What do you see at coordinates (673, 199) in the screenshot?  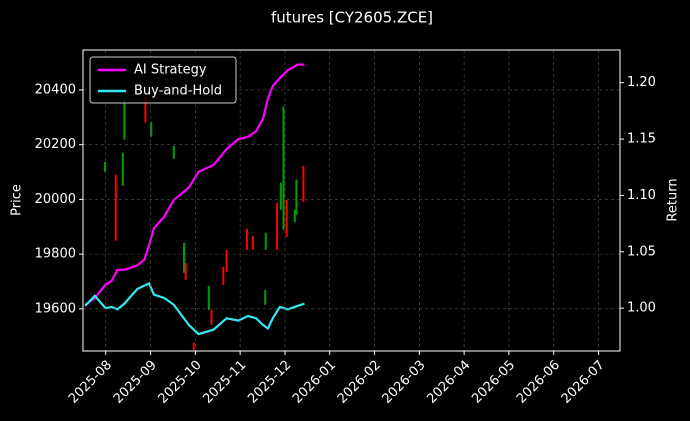 I see `y2-axis-label: Return` at bounding box center [673, 199].